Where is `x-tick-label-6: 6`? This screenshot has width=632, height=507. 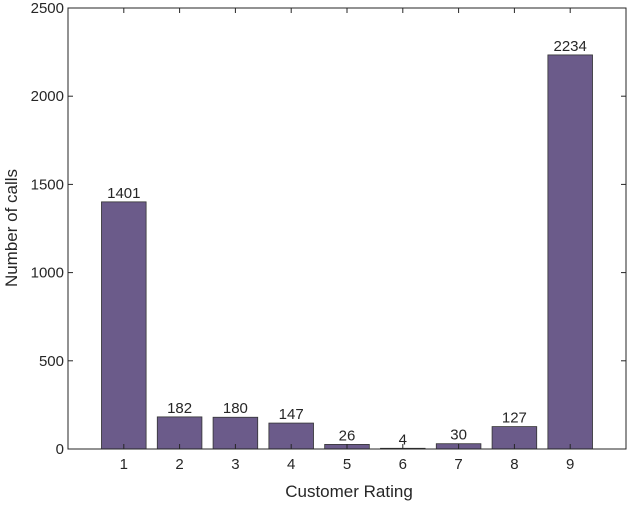 x-tick-label-6: 6 is located at coordinates (403, 464).